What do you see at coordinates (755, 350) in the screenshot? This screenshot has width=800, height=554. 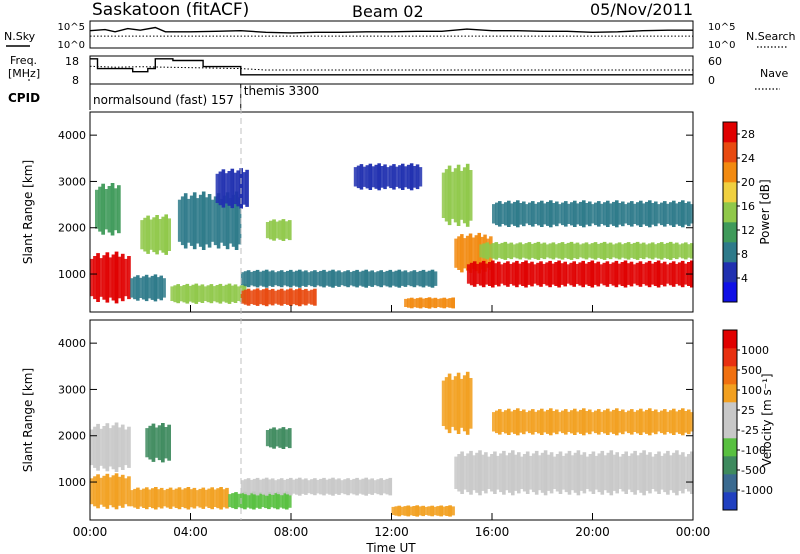 I see `velocity-colorbar-tick-label: 1000` at bounding box center [755, 350].